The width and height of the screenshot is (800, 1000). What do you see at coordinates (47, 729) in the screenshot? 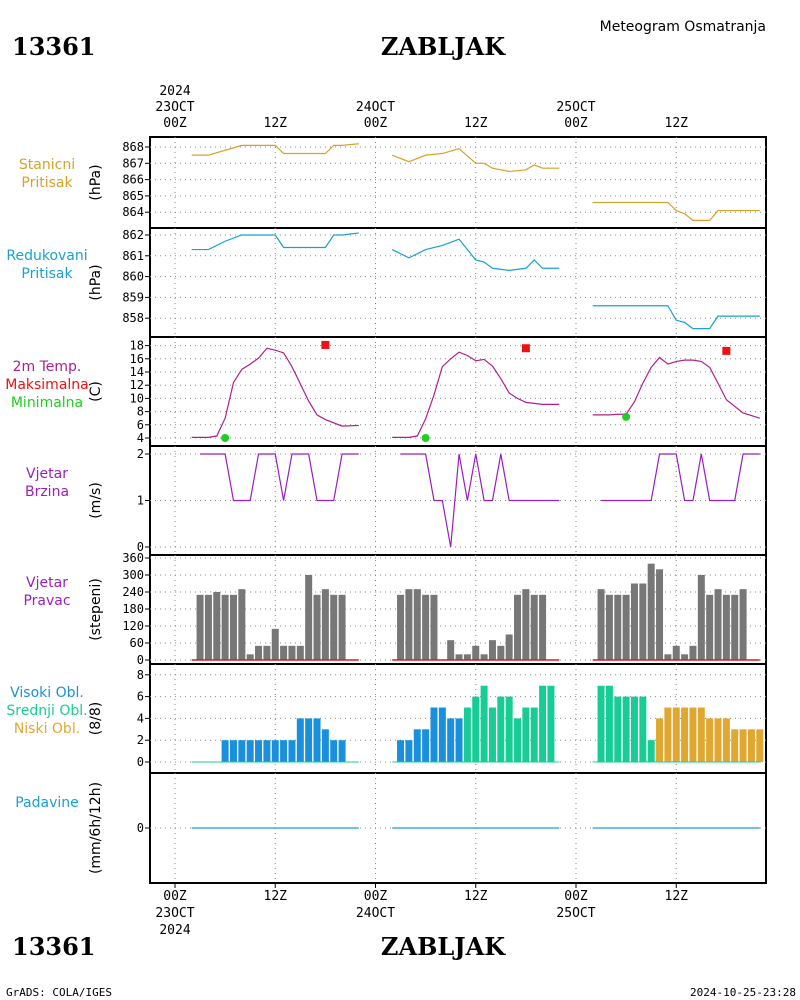
I see `panel-label: Niski Obl.` at bounding box center [47, 729].